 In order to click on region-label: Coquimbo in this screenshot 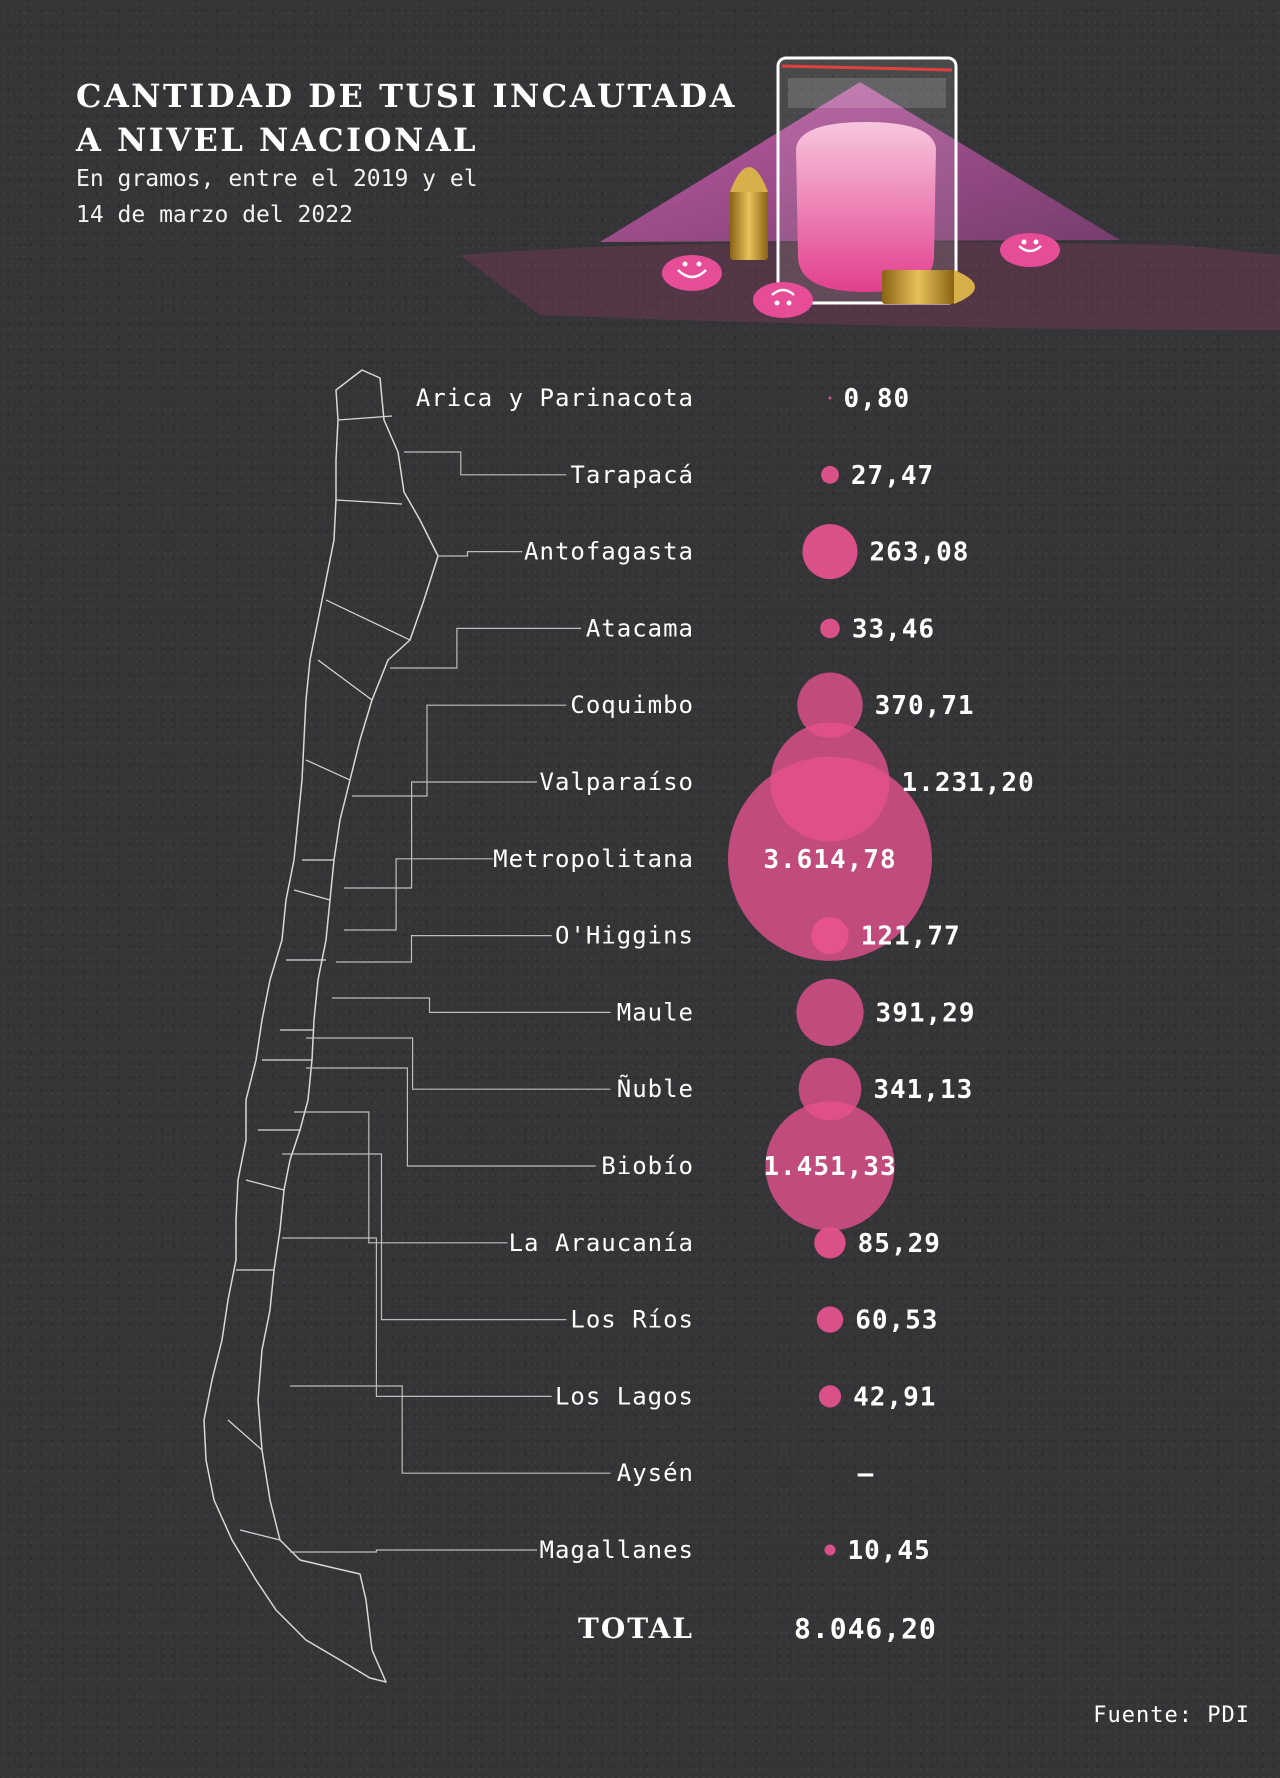, I will do `click(632, 705)`.